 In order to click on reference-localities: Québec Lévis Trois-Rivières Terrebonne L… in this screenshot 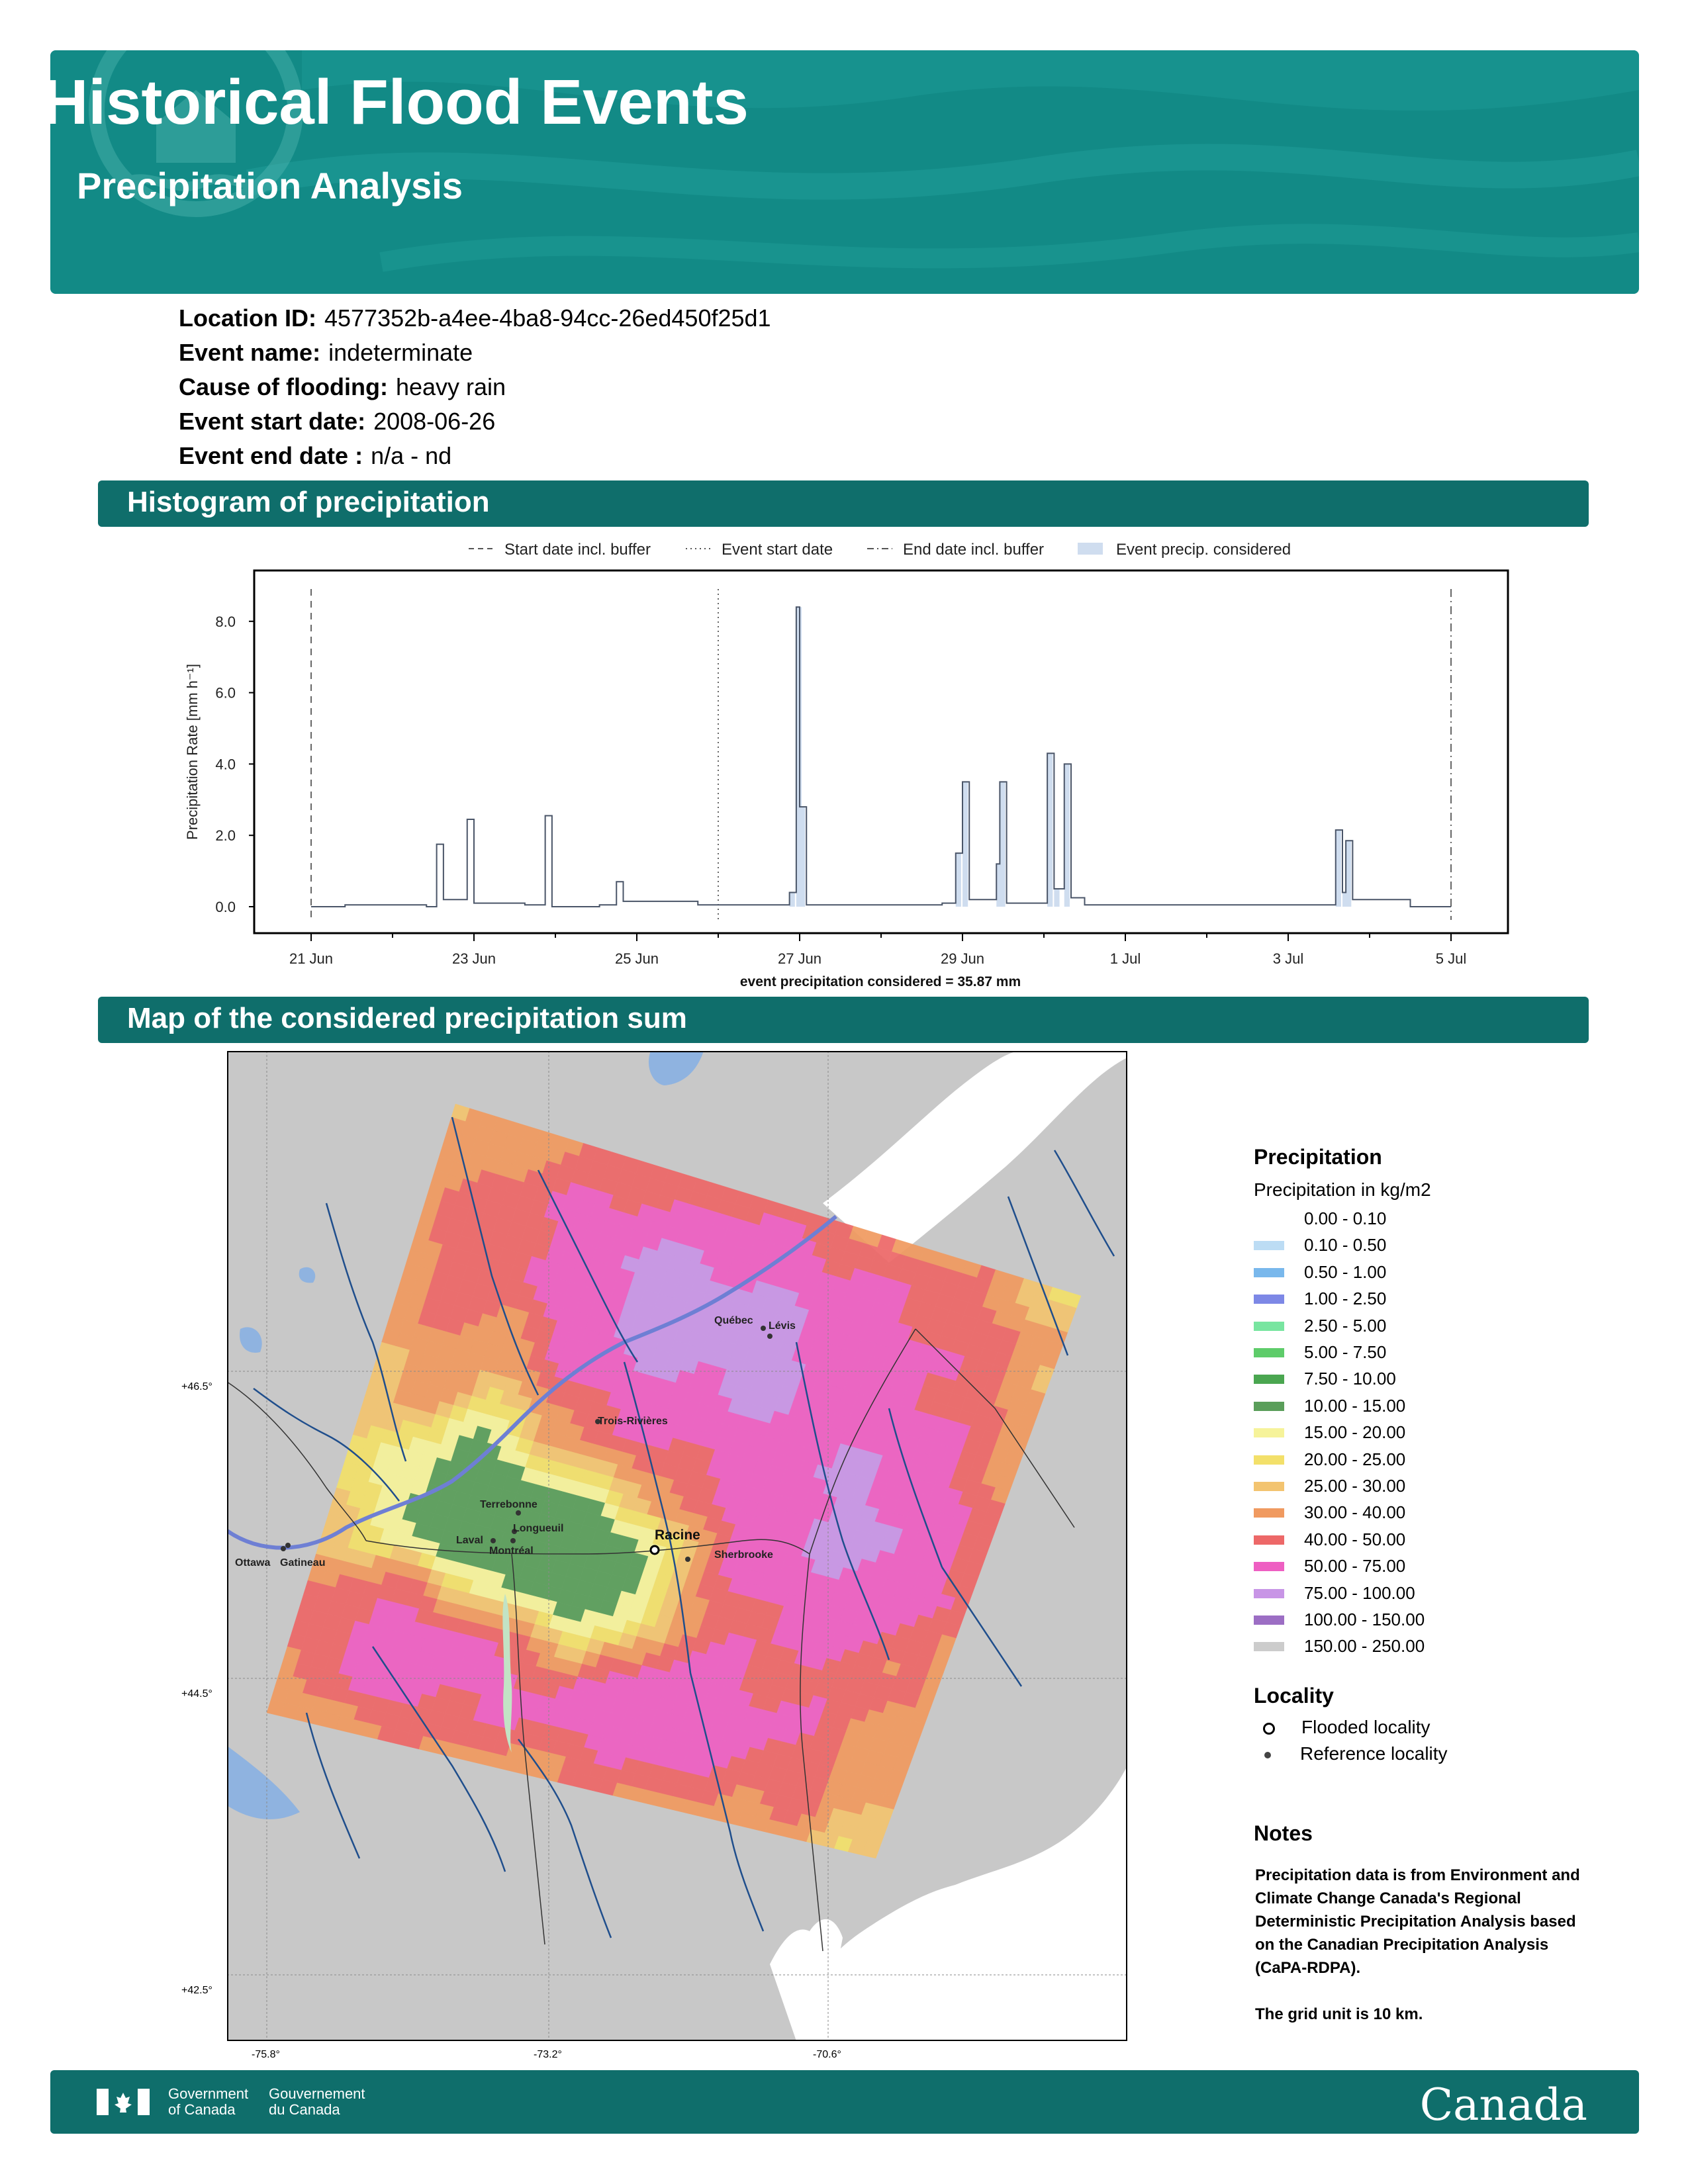, I will do `click(515, 1442)`.